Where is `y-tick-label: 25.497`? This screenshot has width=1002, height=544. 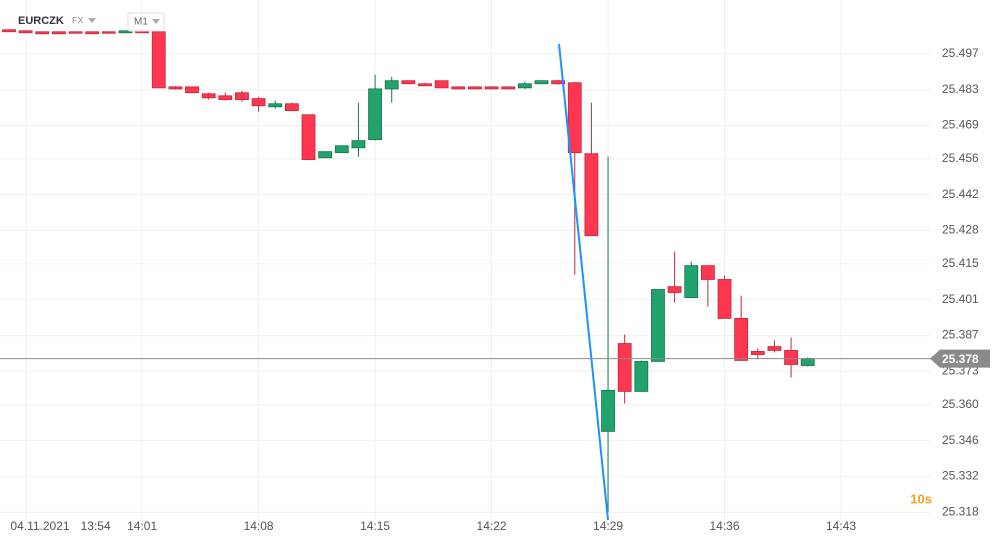
y-tick-label: 25.497 is located at coordinates (960, 53).